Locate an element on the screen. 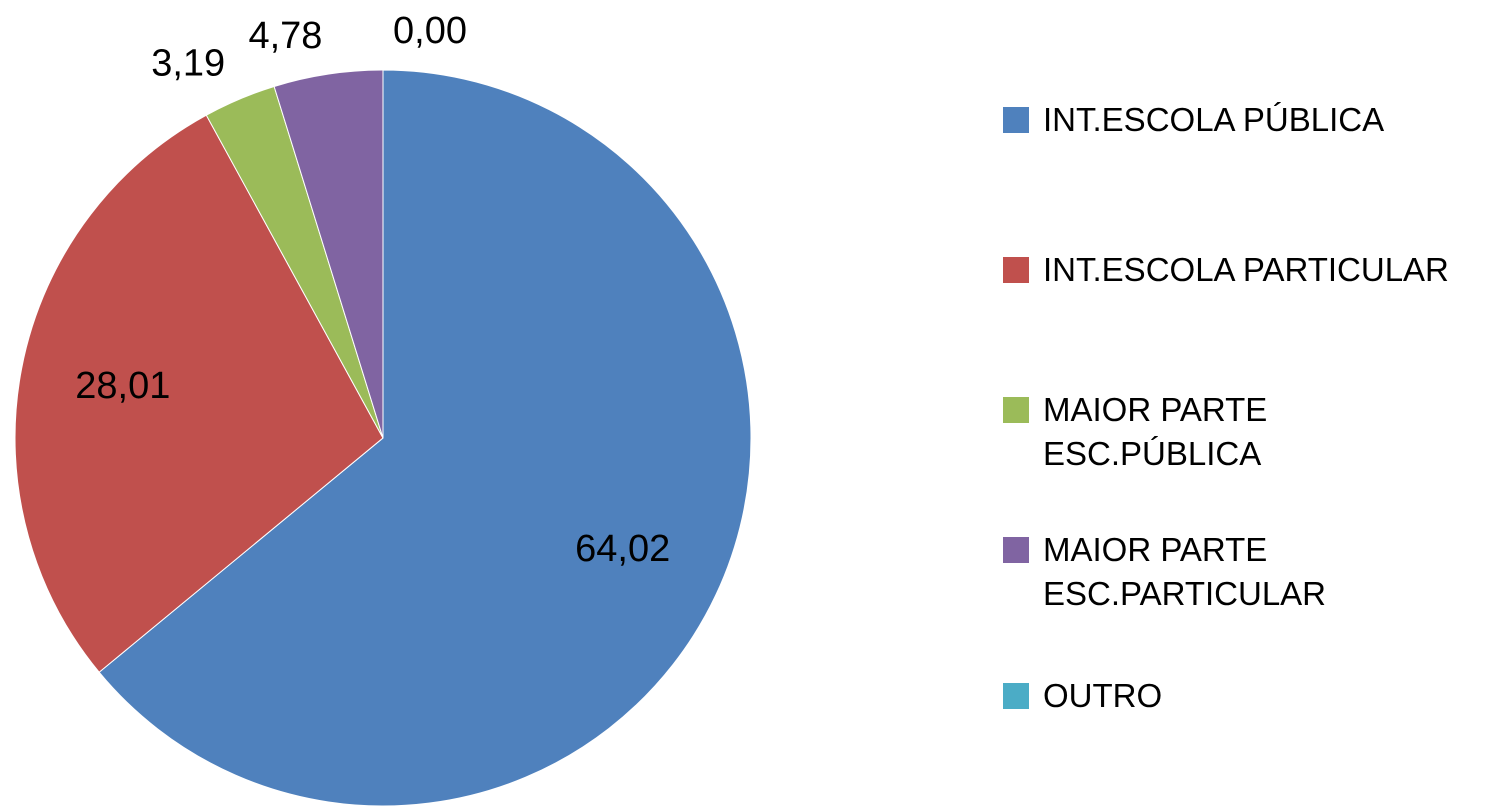 The height and width of the screenshot is (806, 1498). legend-label: MAIOR PARTE ESC.PARTICULAR is located at coordinates (1185, 571).